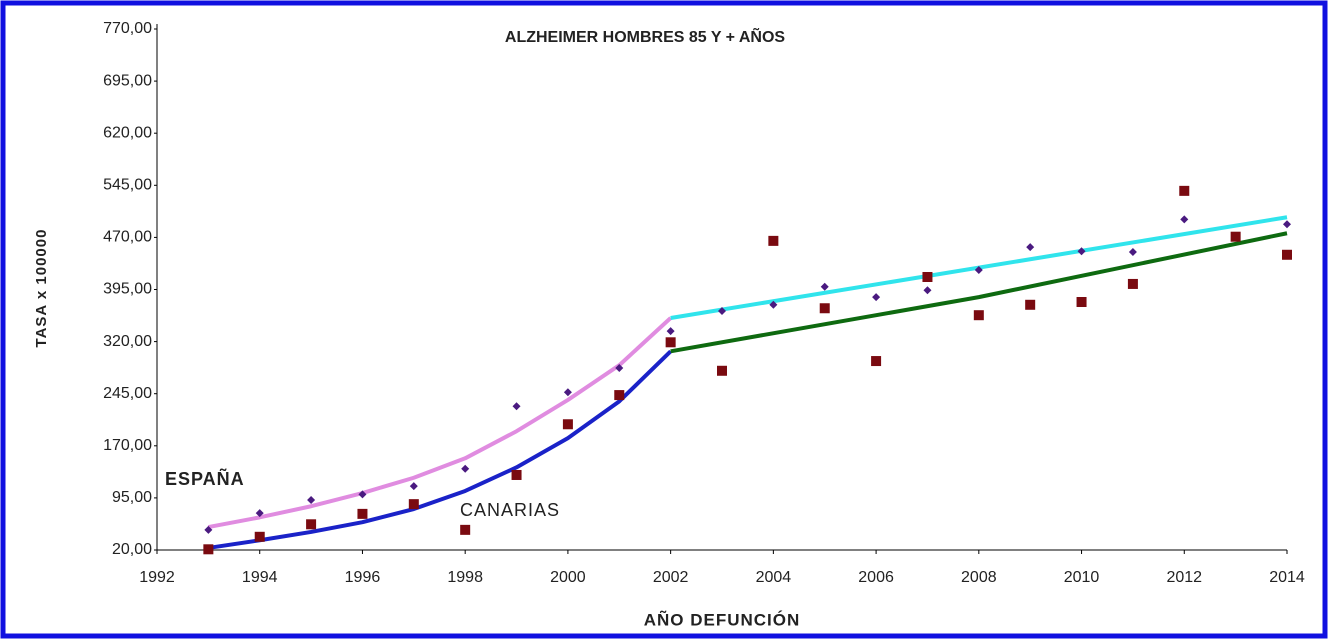 The height and width of the screenshot is (639, 1328). I want to click on x-tick-label: 1992, so click(157, 577).